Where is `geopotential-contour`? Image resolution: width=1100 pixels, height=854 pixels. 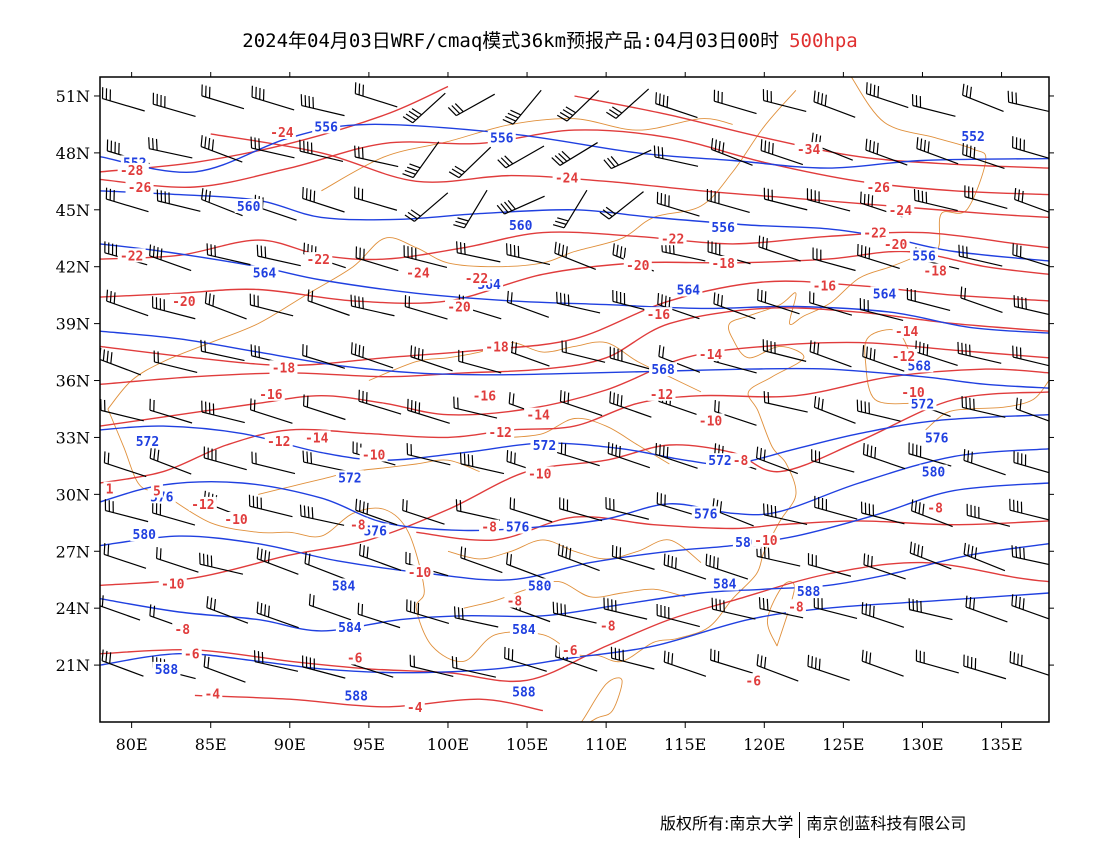 geopotential-contour is located at coordinates (574, 531).